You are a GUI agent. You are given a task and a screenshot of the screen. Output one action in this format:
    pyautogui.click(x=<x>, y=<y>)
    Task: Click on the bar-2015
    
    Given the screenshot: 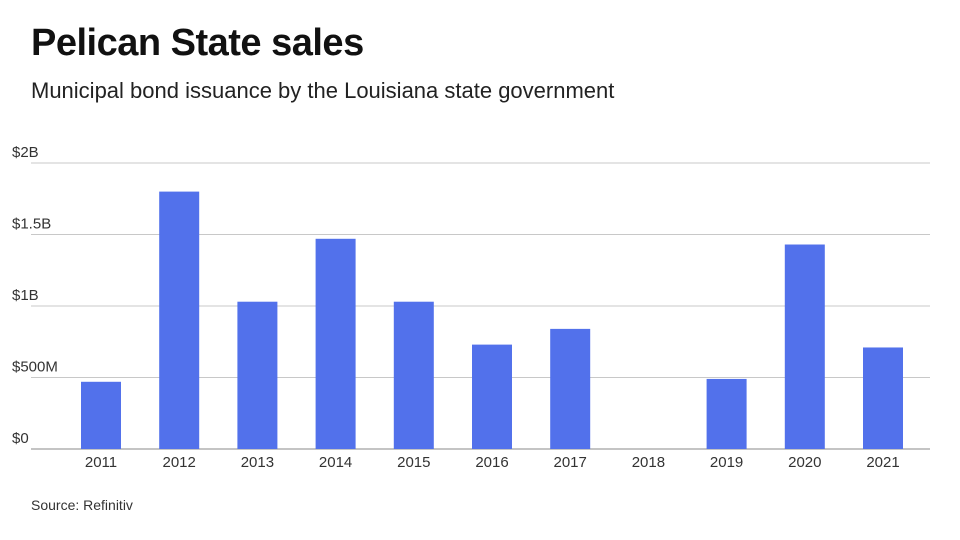 What is the action you would take?
    pyautogui.click(x=413, y=375)
    